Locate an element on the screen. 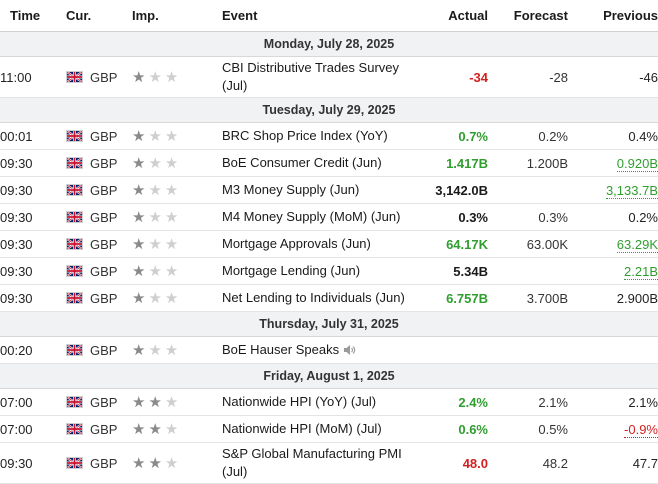 The height and width of the screenshot is (484, 658). event-name: Mortgage Approvals (Jun) is located at coordinates (316, 244).